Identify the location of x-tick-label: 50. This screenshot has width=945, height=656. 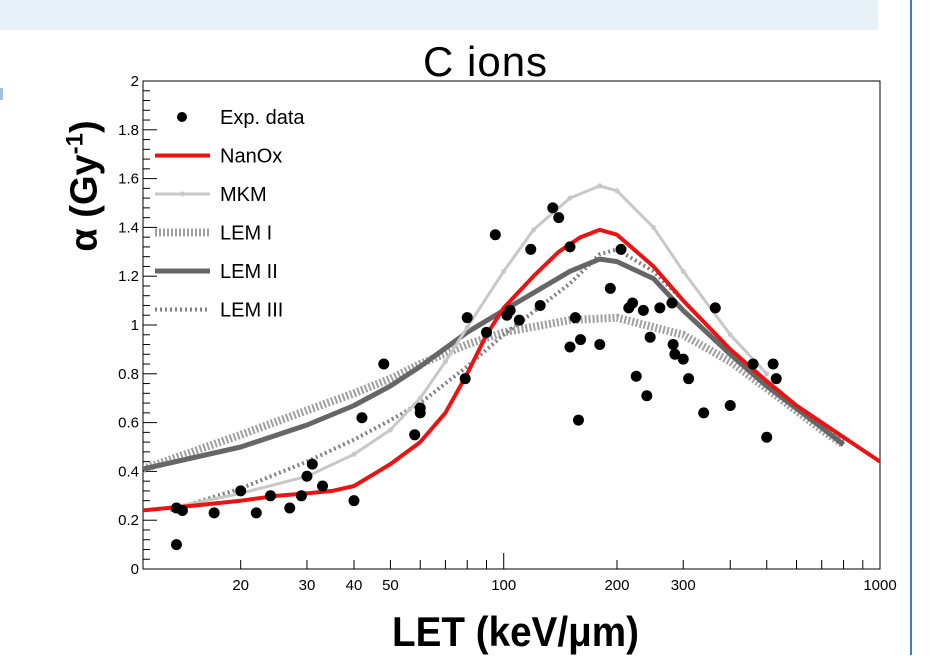
(390, 585).